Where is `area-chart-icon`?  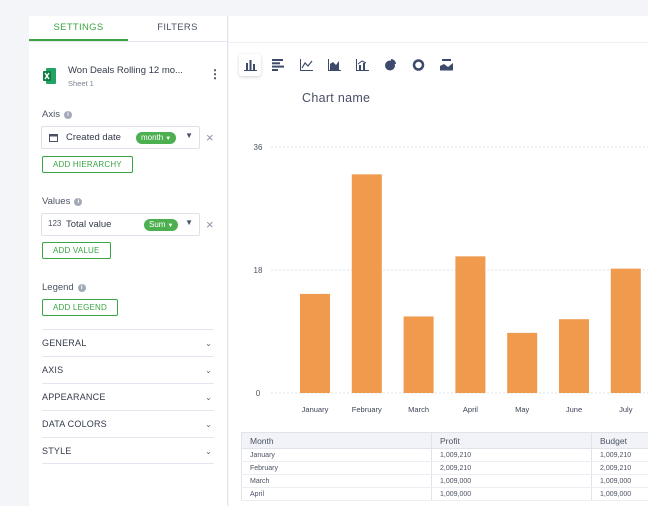
area-chart-icon is located at coordinates (334, 65).